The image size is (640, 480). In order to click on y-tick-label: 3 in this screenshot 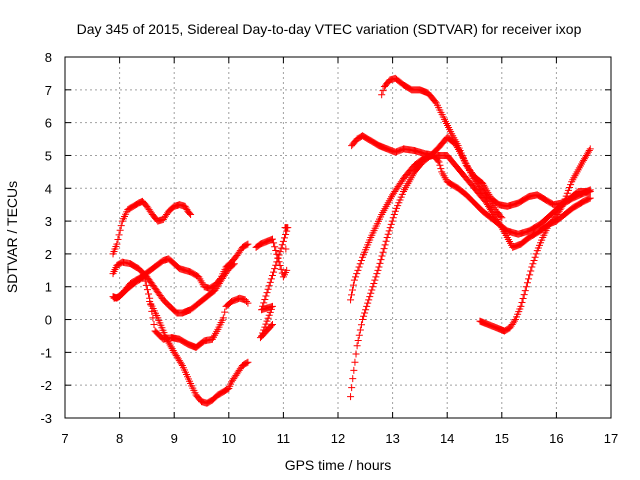, I will do `click(48, 221)`.